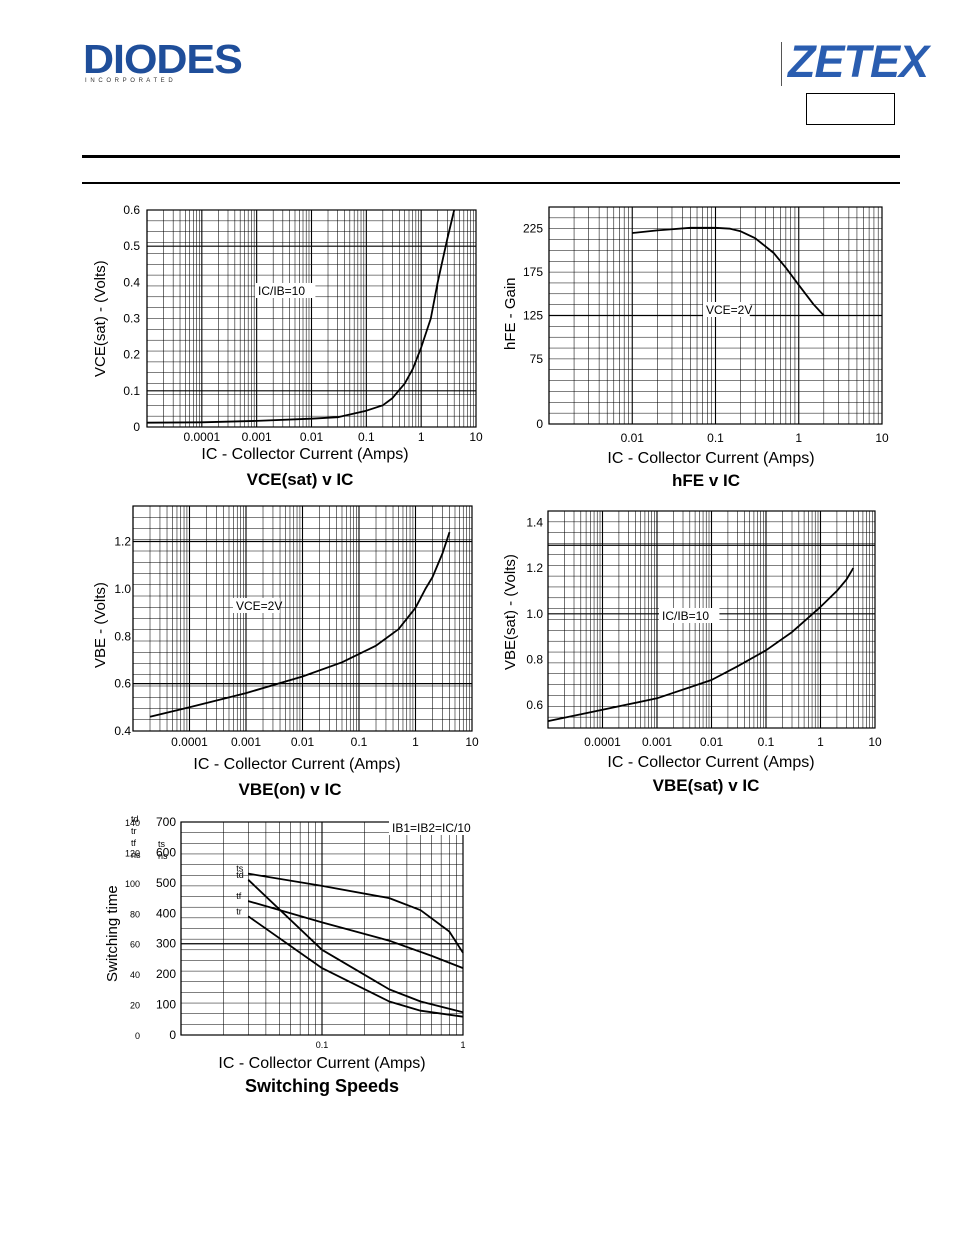  Describe the element at coordinates (122, 542) in the screenshot. I see `chart-vbeon-ytick-label: 1.2` at that location.